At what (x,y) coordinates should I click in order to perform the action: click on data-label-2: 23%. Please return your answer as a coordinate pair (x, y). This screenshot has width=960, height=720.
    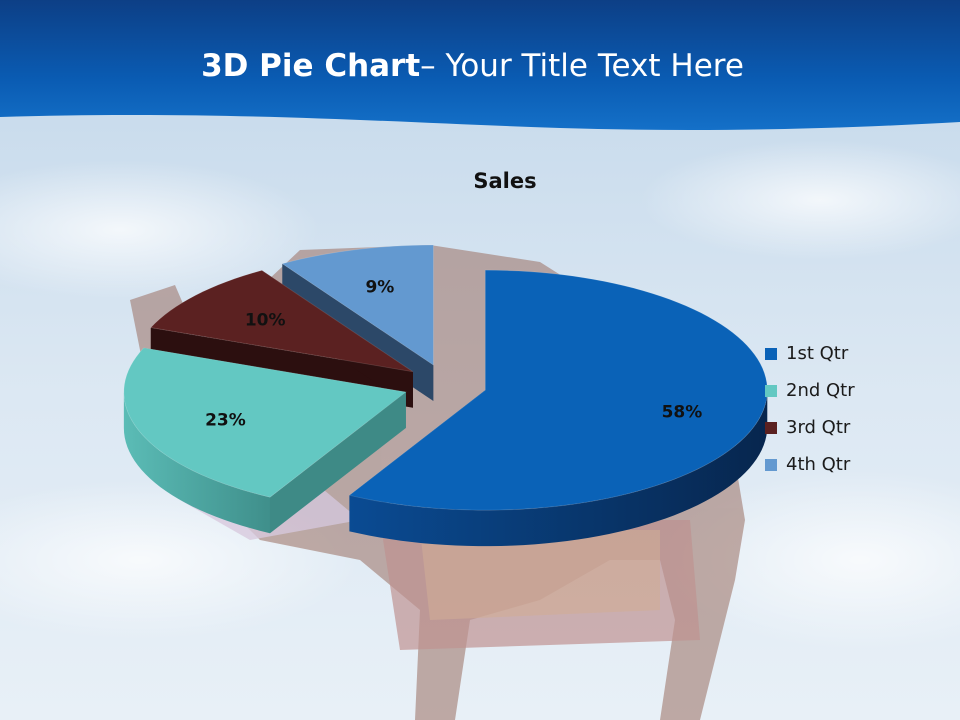
    Looking at the image, I should click on (225, 421).